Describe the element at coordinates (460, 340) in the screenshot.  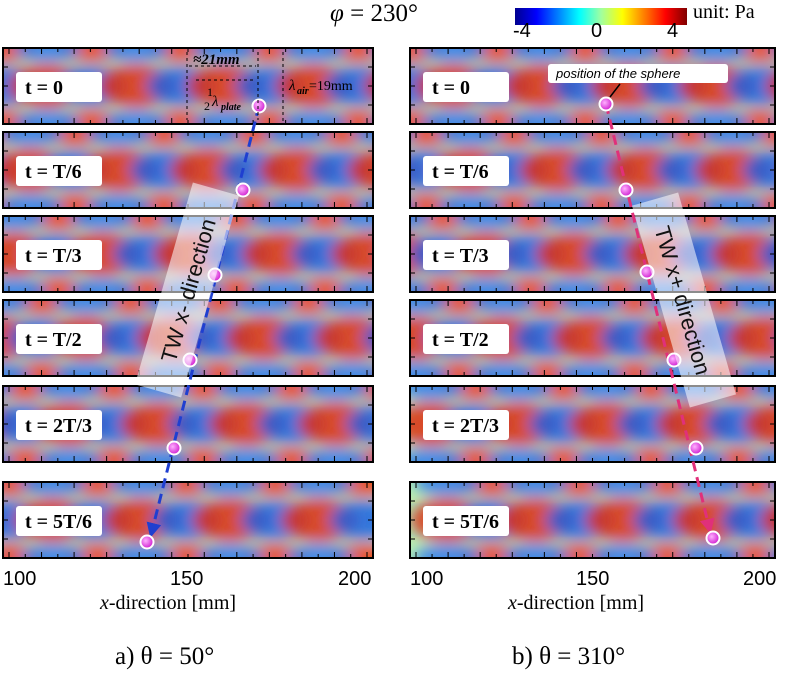
I see `panel_b-time-label: t = T/2` at that location.